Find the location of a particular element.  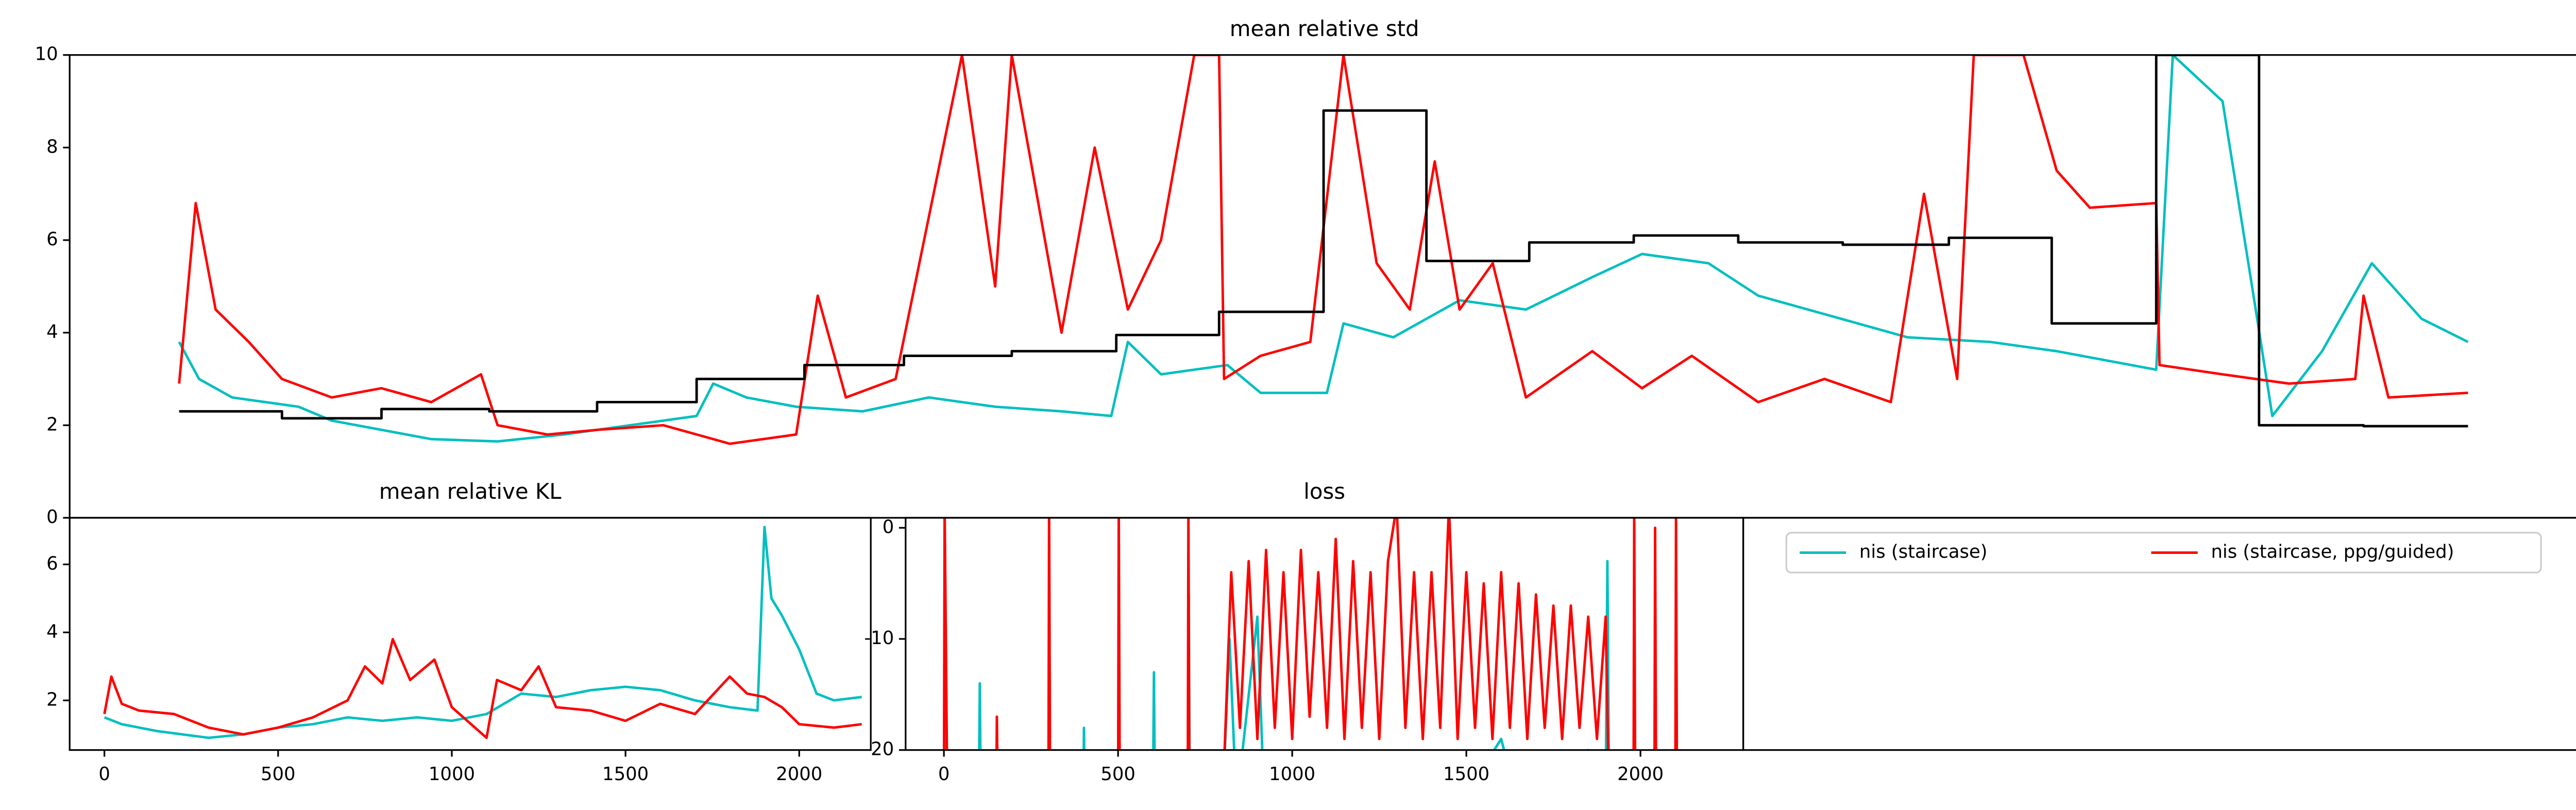

y-tick-label: 8 is located at coordinates (52, 146).